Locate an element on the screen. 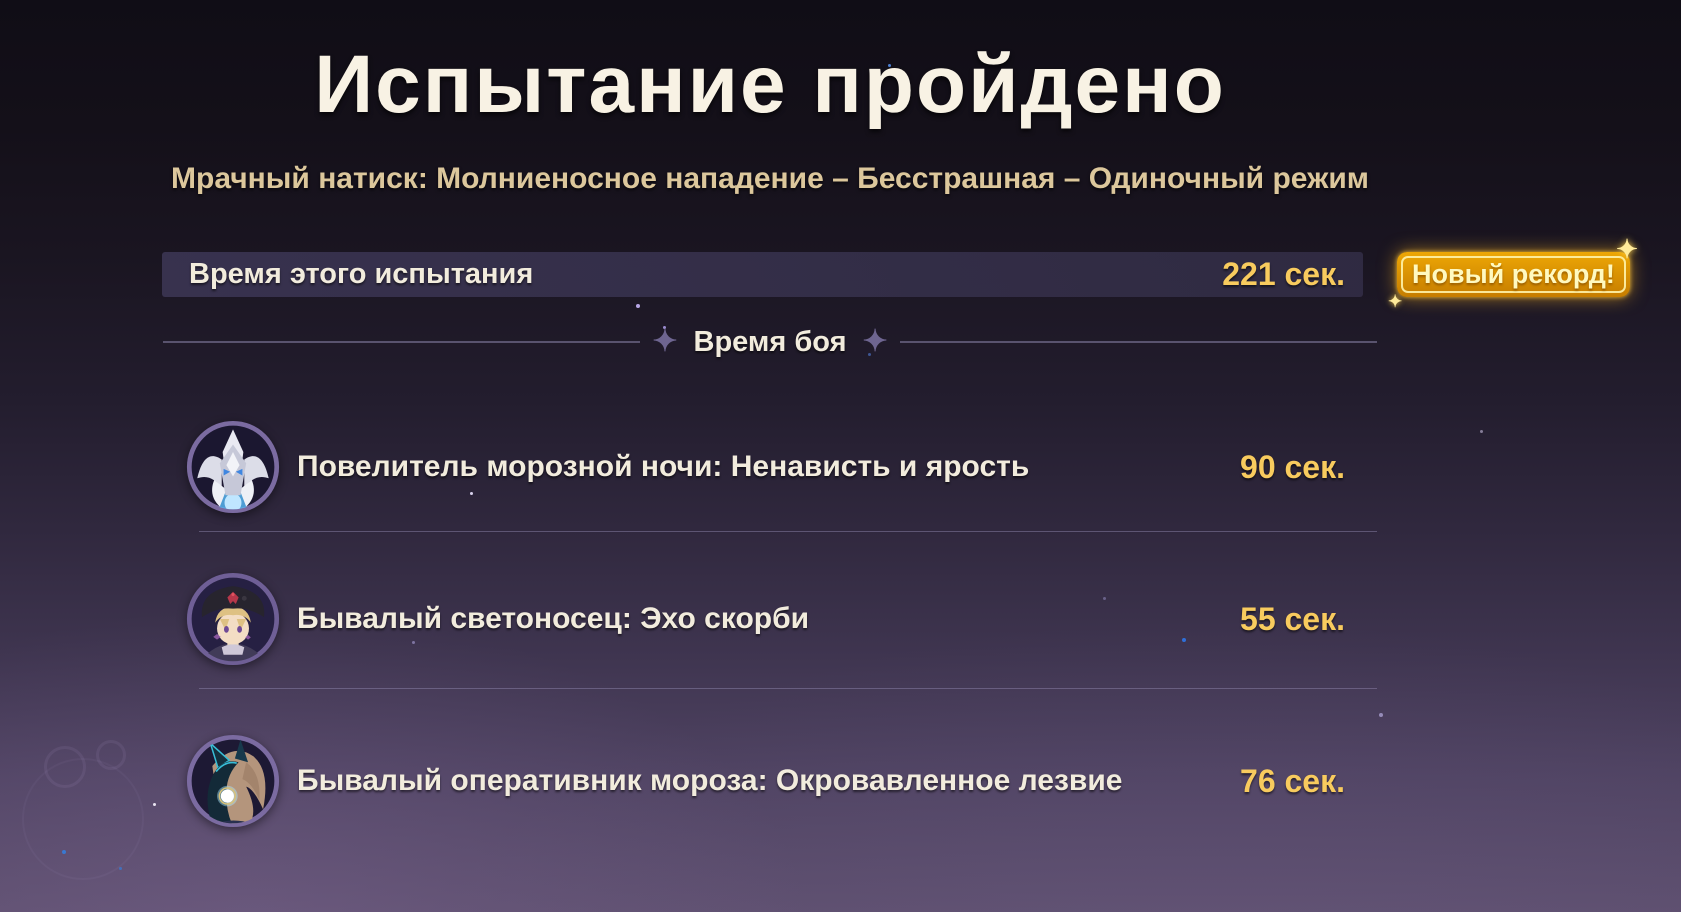  page-title: Испытание пройдено is located at coordinates (770, 84).